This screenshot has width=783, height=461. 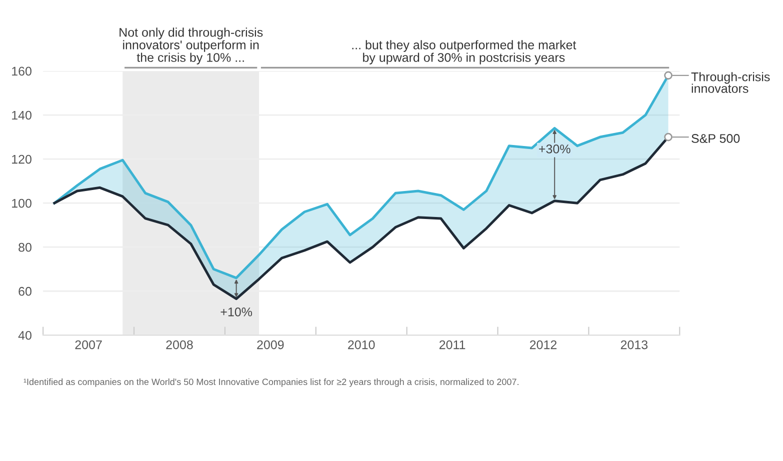 What do you see at coordinates (270, 345) in the screenshot?
I see `x-tick-label: 2009` at bounding box center [270, 345].